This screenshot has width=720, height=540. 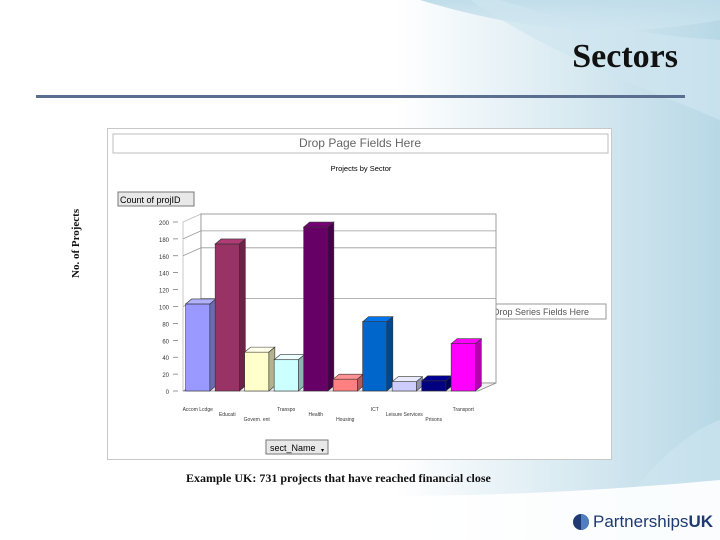 I want to click on category-field-button-label: sect_Name, so click(x=293, y=448).